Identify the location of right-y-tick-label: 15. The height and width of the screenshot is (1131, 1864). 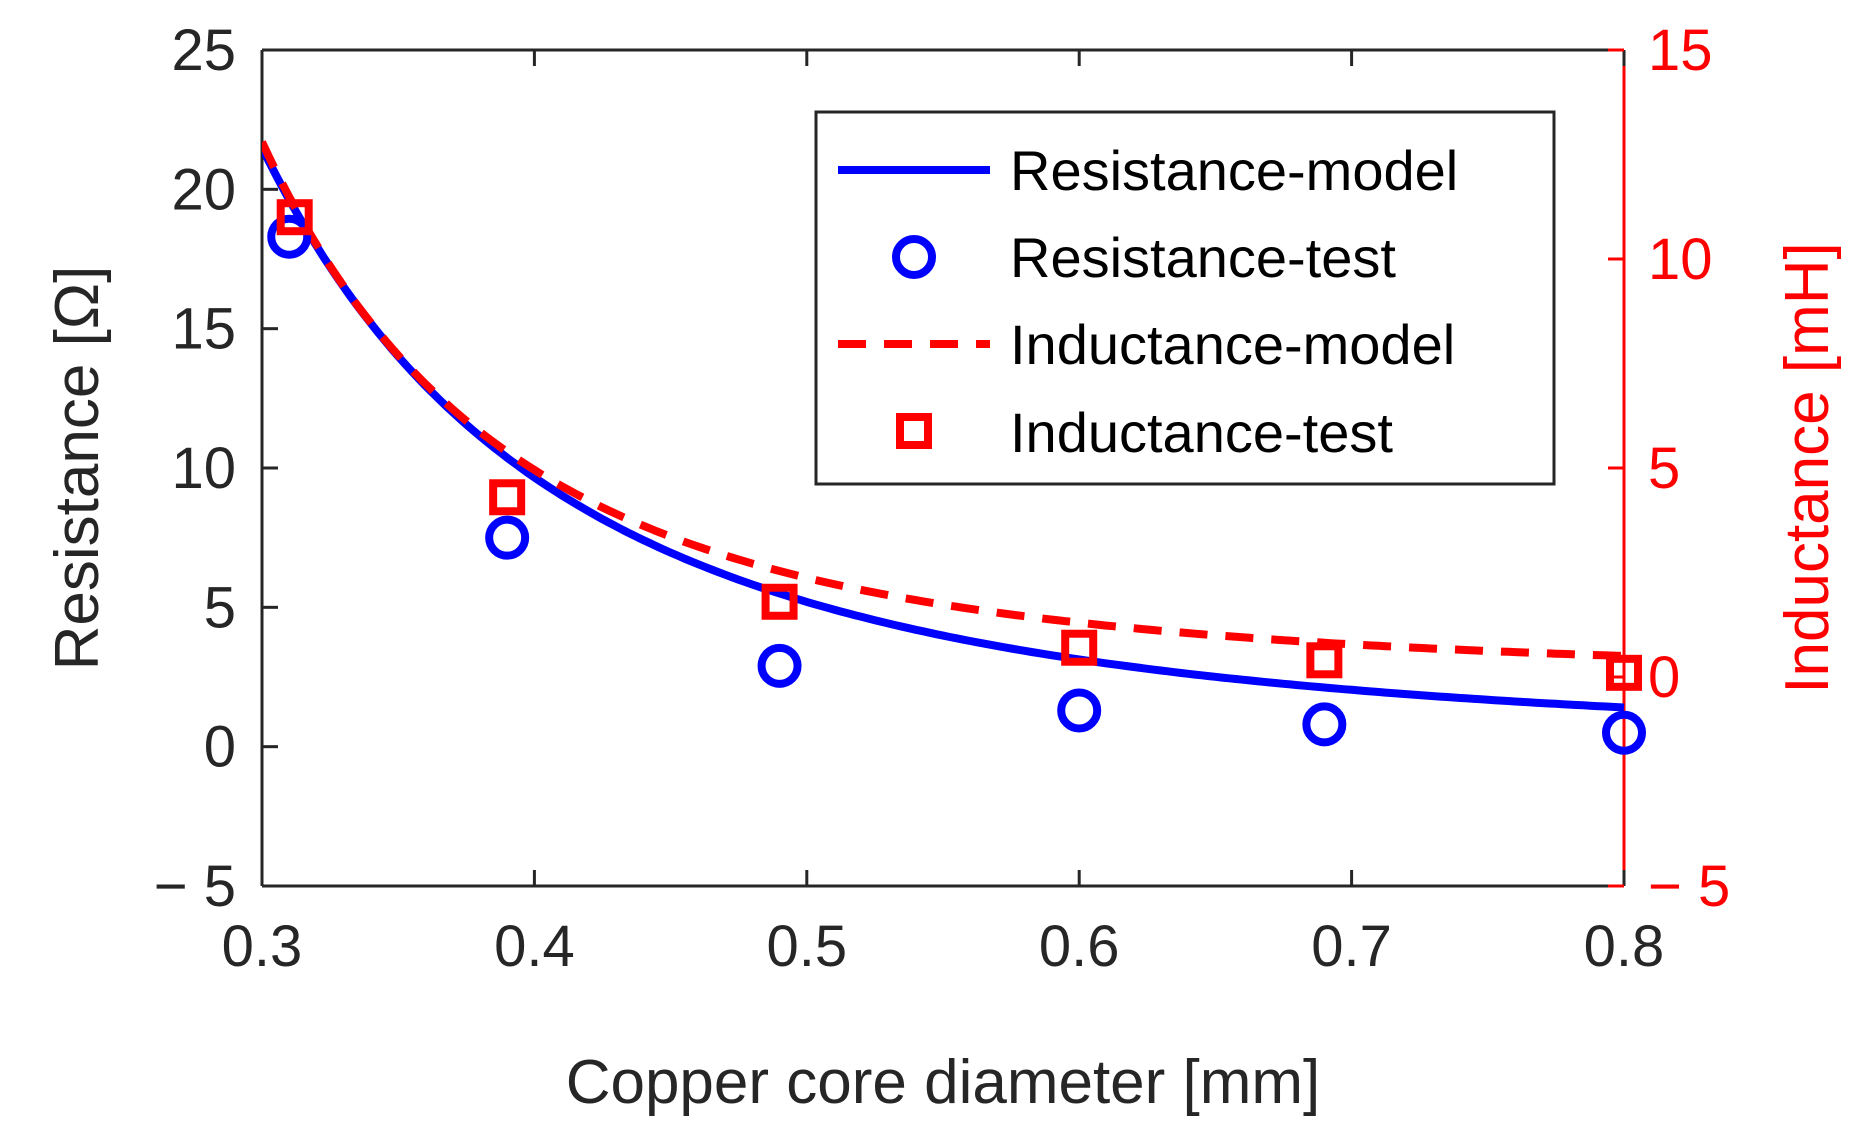
(1680, 50).